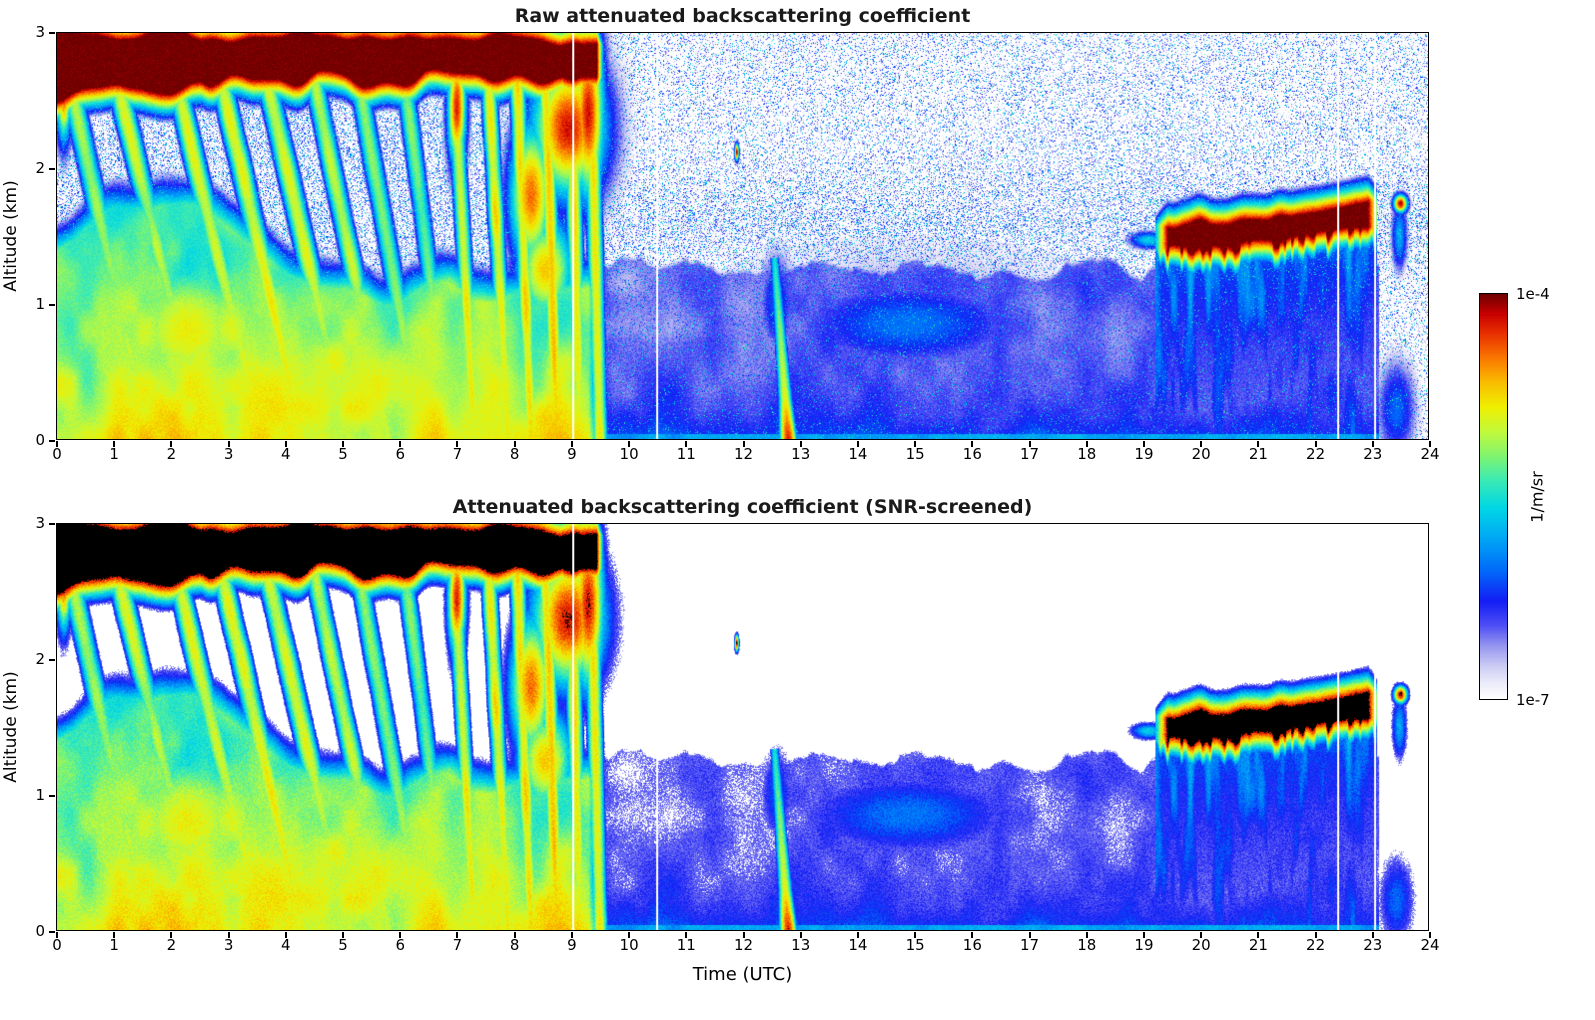 This screenshot has height=1020, width=1595. What do you see at coordinates (1201, 945) in the screenshot?
I see `x-tick-label: 20` at bounding box center [1201, 945].